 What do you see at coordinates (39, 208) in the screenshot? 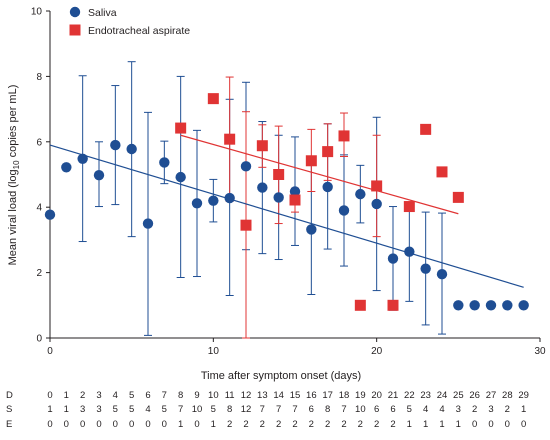
I see `y-tick-label: 4` at bounding box center [39, 208].